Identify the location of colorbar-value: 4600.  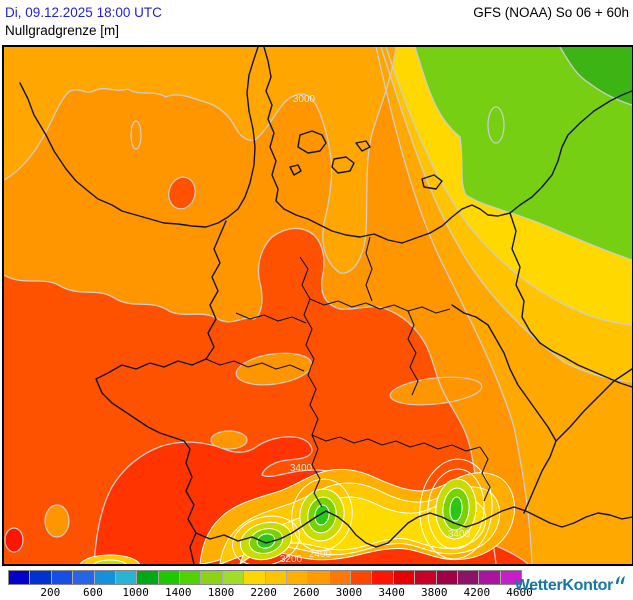
(519, 592).